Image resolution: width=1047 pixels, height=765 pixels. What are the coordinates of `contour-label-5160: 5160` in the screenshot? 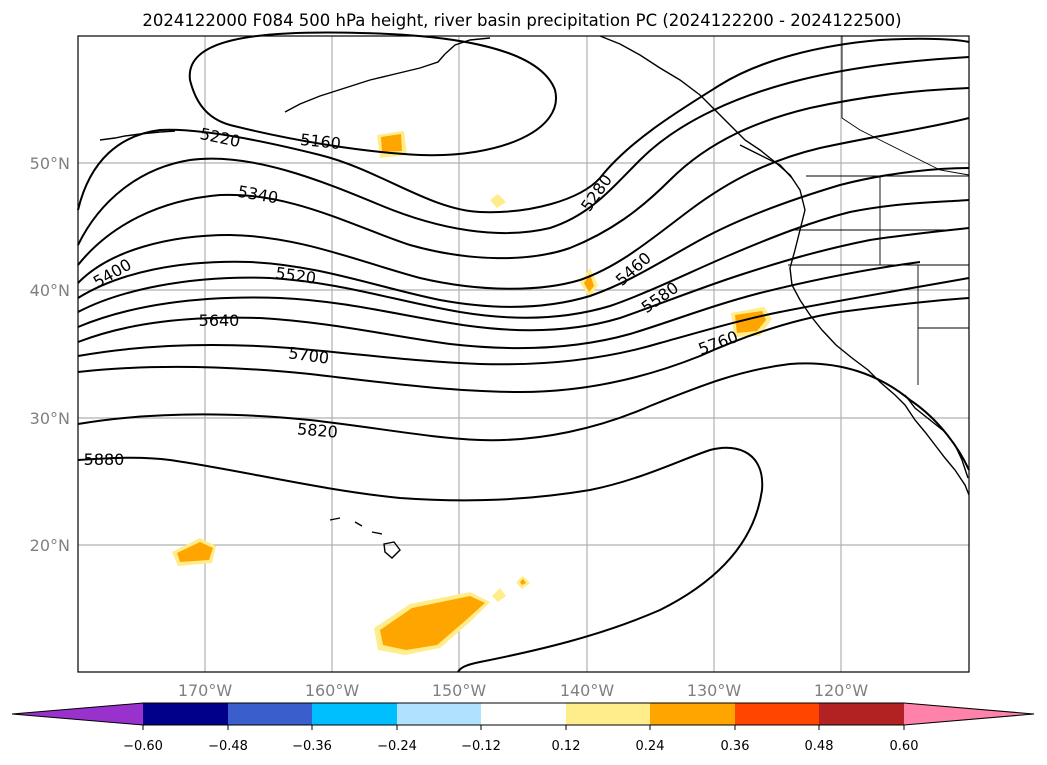 It's located at (320, 141).